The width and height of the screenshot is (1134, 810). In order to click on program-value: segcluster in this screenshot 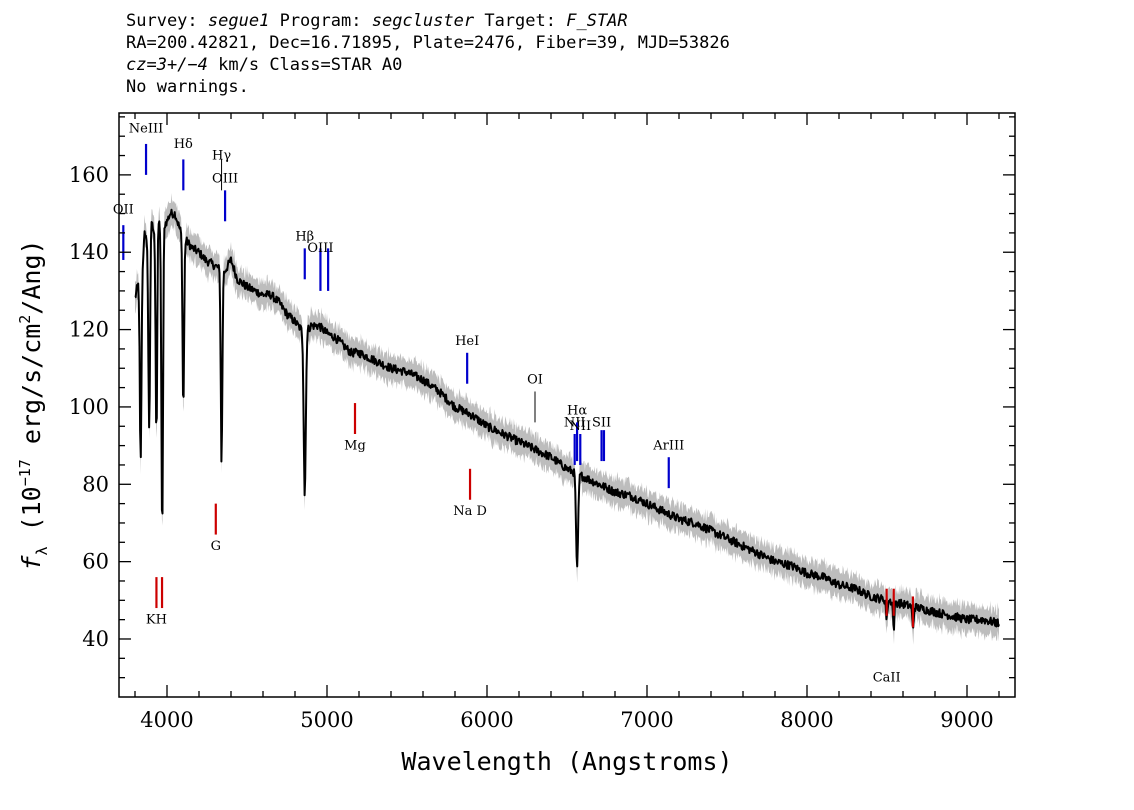, I will do `click(423, 21)`.